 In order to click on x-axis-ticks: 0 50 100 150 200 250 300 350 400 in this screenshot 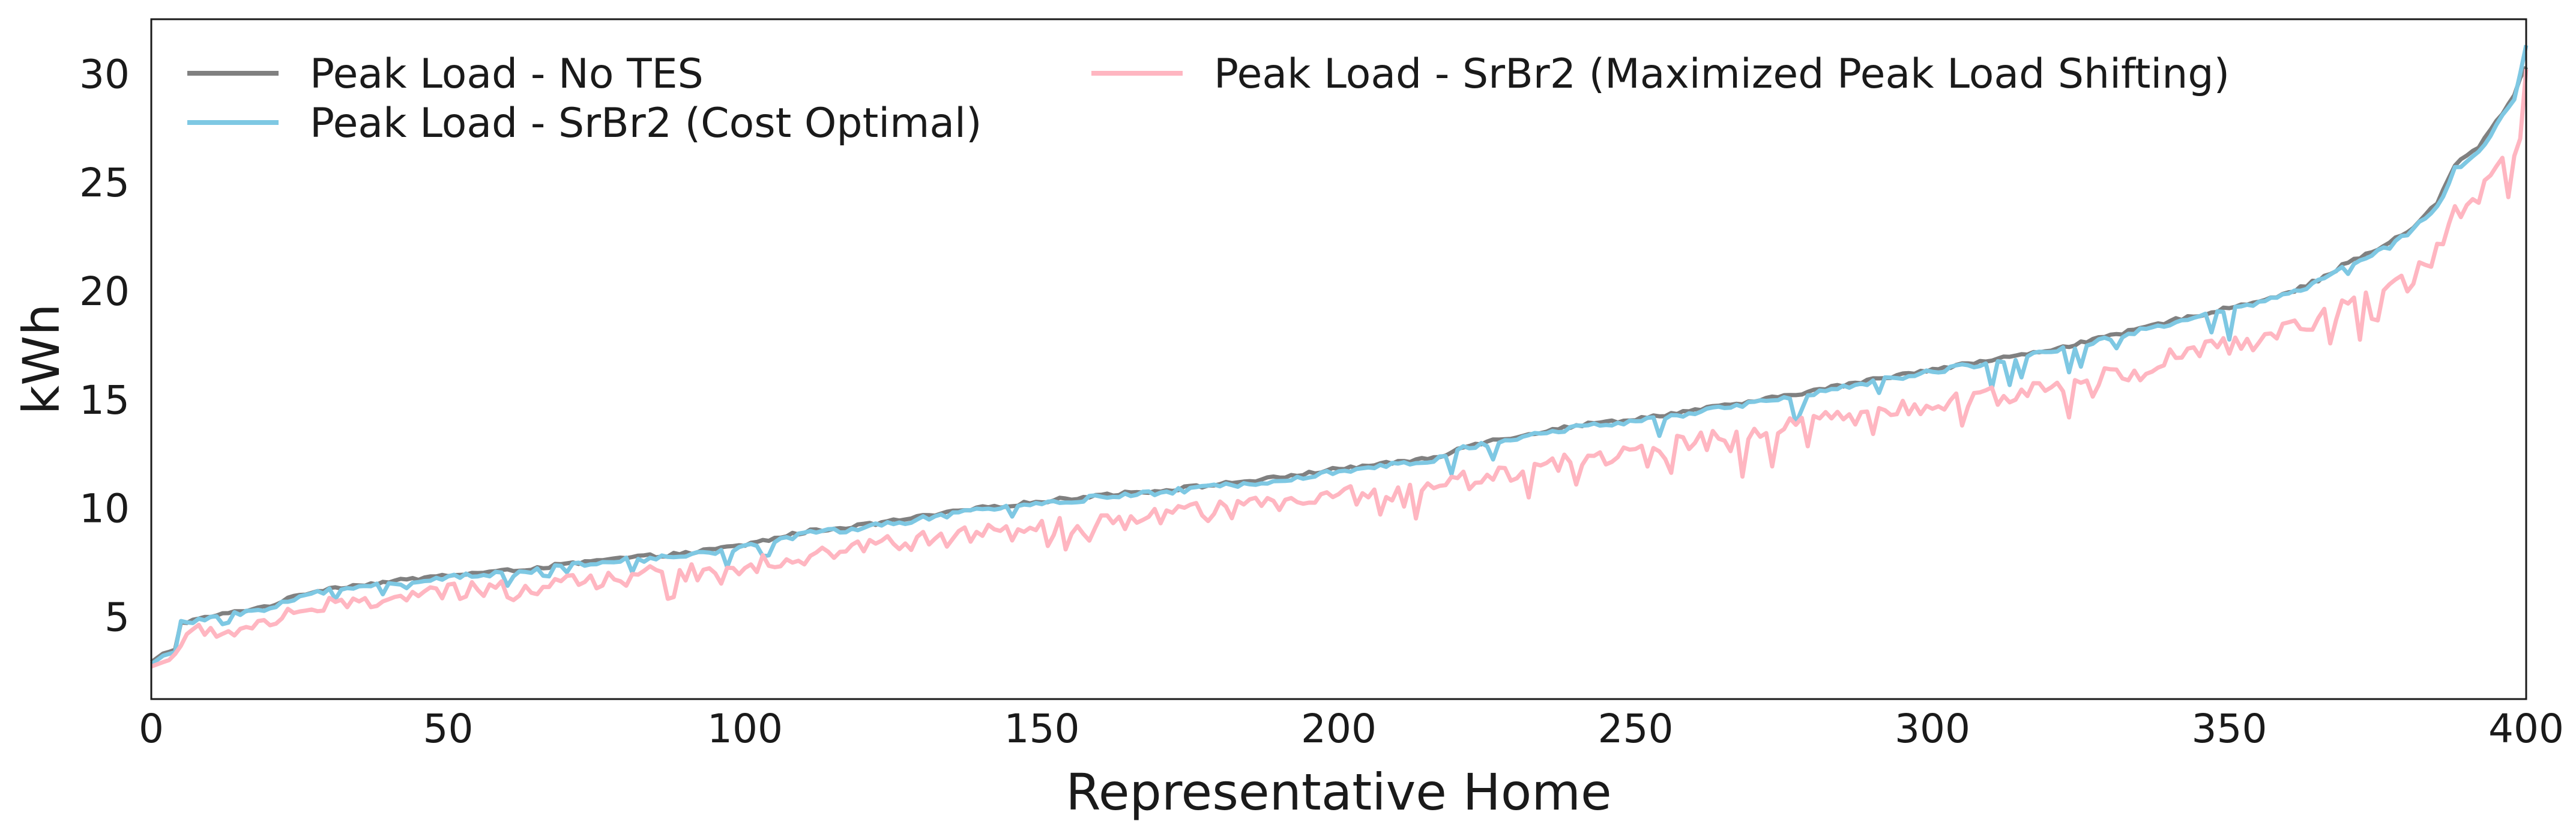, I will do `click(1351, 729)`.